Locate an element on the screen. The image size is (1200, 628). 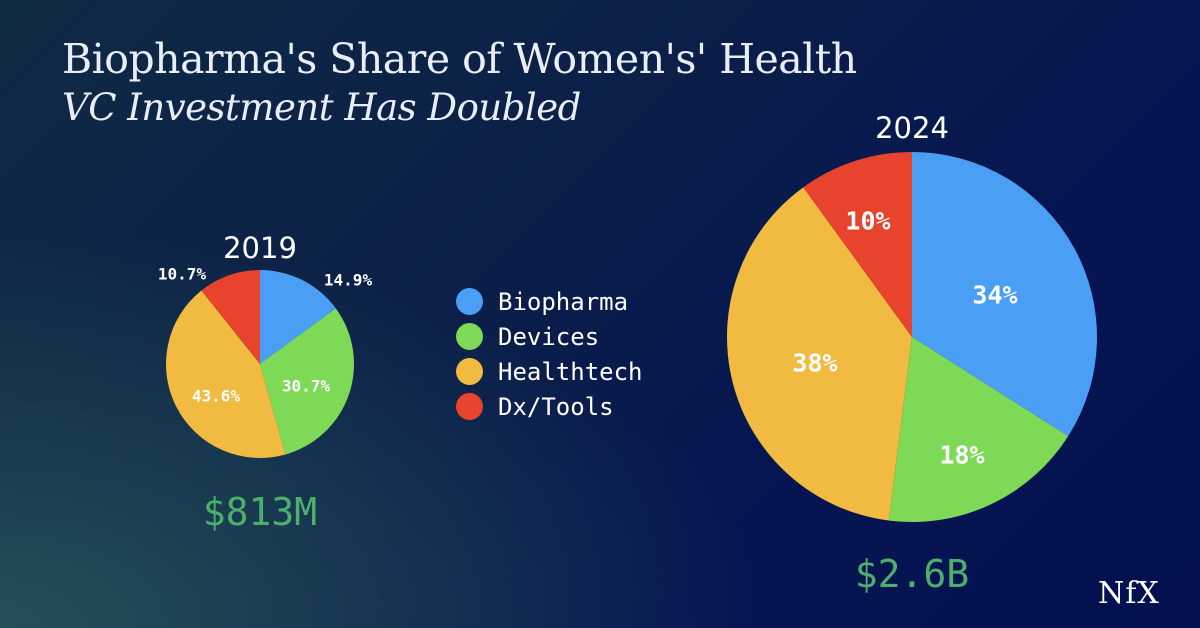
page-subtitle: VC Investment Has Doubled is located at coordinates (321, 107).